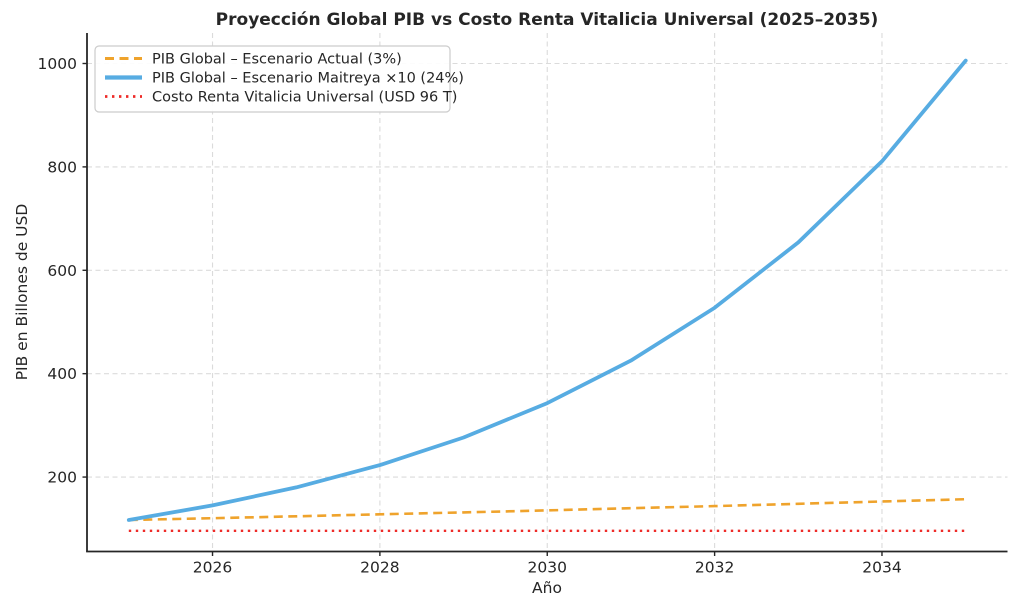 The height and width of the screenshot is (614, 1024). Describe the element at coordinates (22, 292) in the screenshot. I see `y-axis-label: PIB en Billones de USD` at that location.